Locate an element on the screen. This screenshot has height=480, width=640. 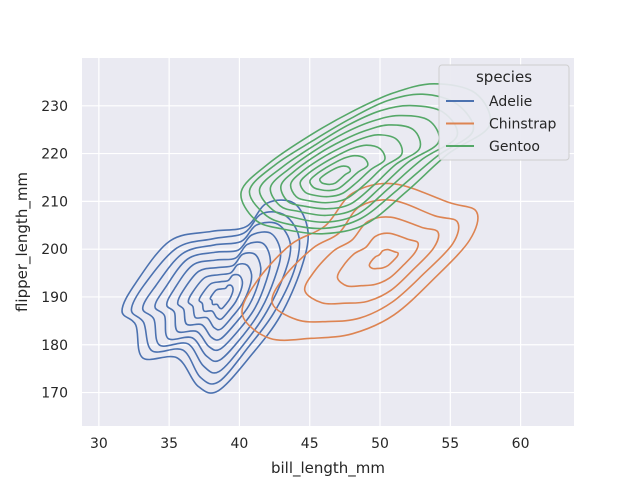
x-tick-label: 40 is located at coordinates (240, 444).